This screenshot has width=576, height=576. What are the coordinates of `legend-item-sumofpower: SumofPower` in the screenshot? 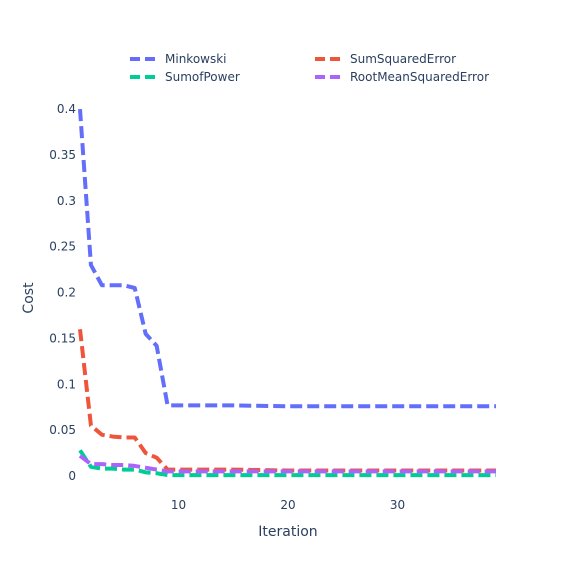 It's located at (185, 77).